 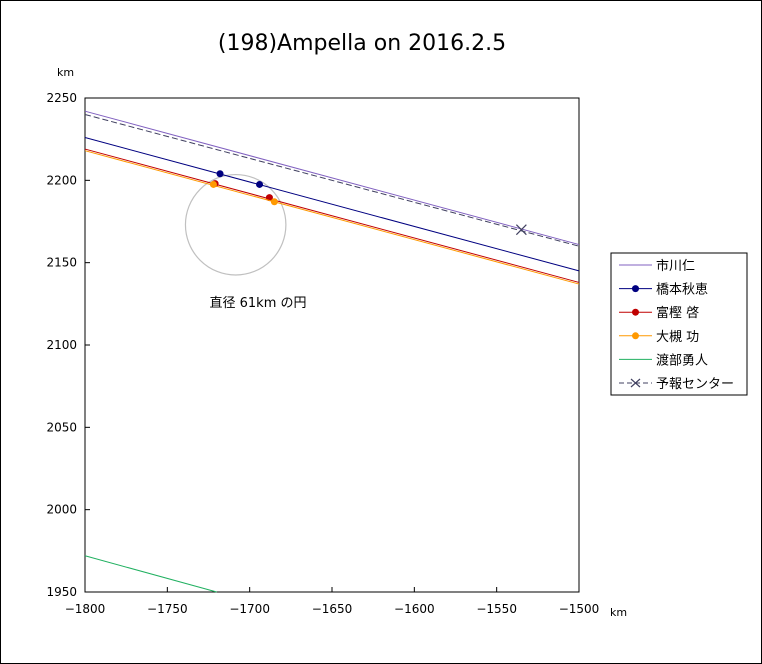 I want to click on y-tick-label: 1950, so click(x=61, y=592).